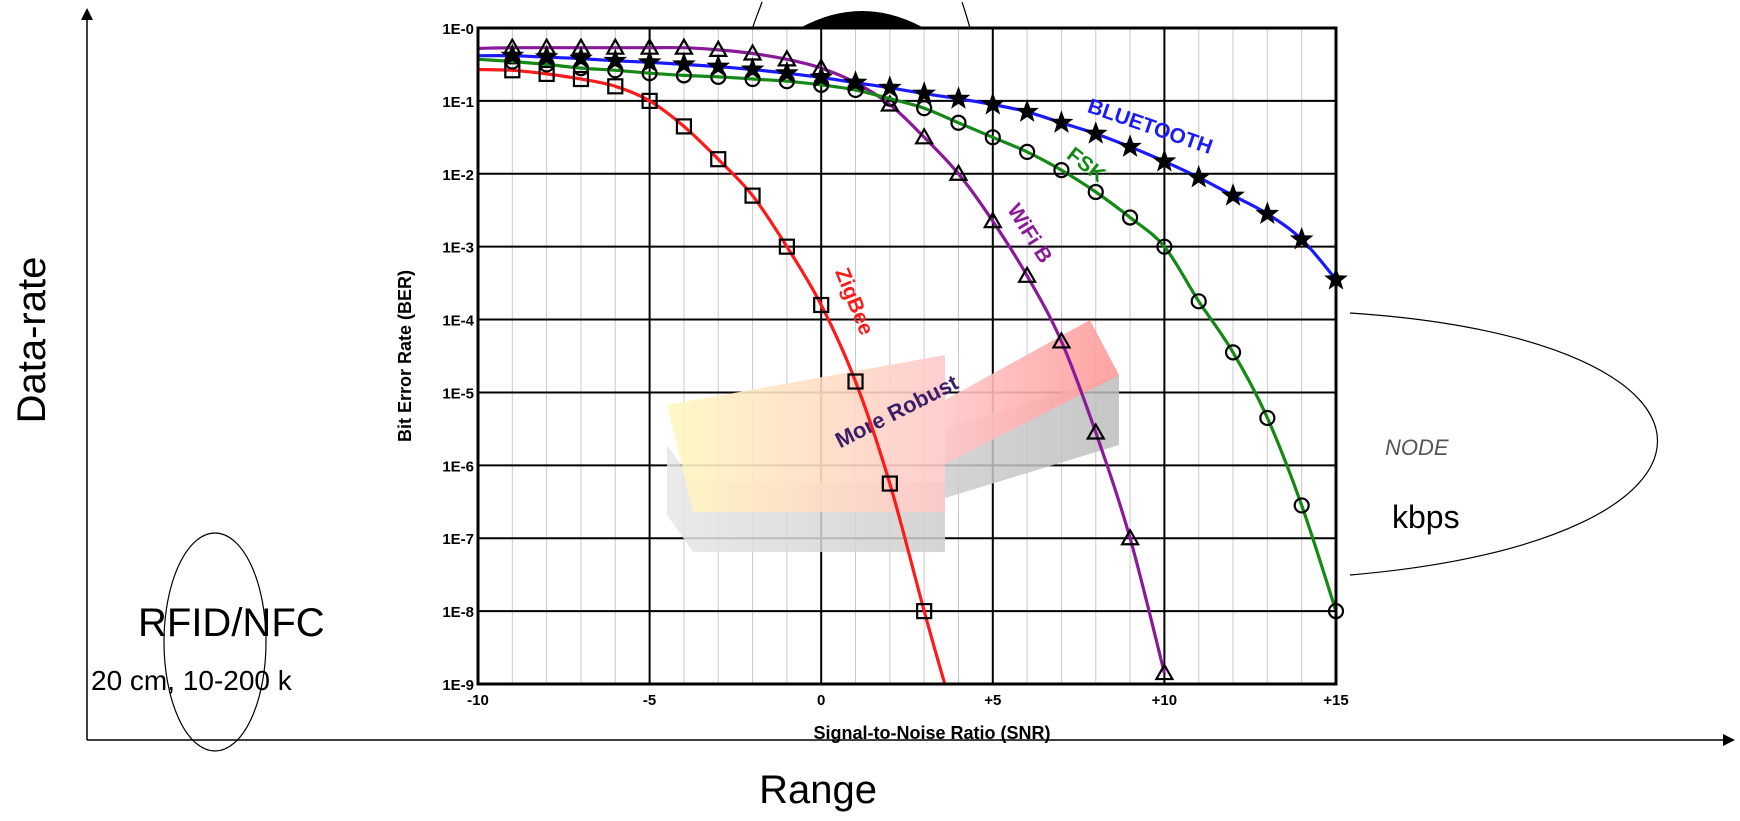 This screenshot has height=821, width=1740. Describe the element at coordinates (649, 700) in the screenshot. I see `x-tick-label: -5` at that location.